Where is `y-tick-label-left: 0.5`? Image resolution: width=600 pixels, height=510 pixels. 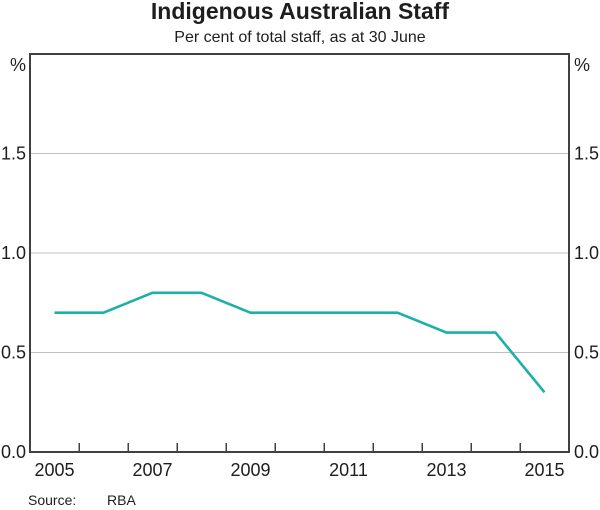 y-tick-label-left: 0.5 is located at coordinates (13, 353).